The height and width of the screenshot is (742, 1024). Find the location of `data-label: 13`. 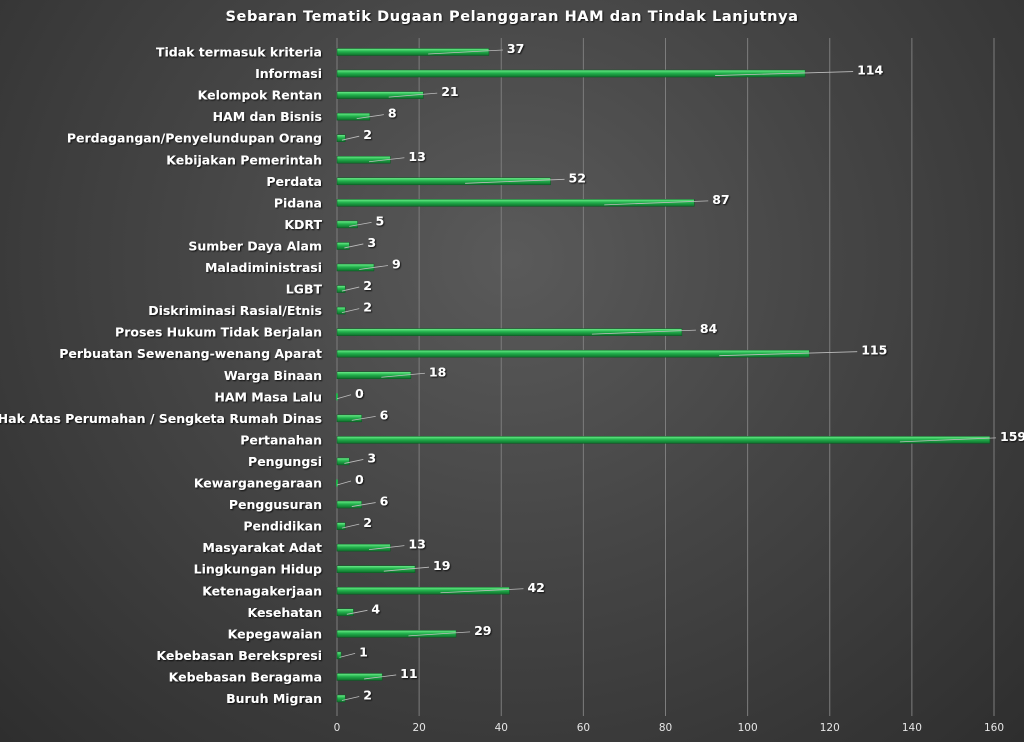

data-label: 13 is located at coordinates (416, 156).